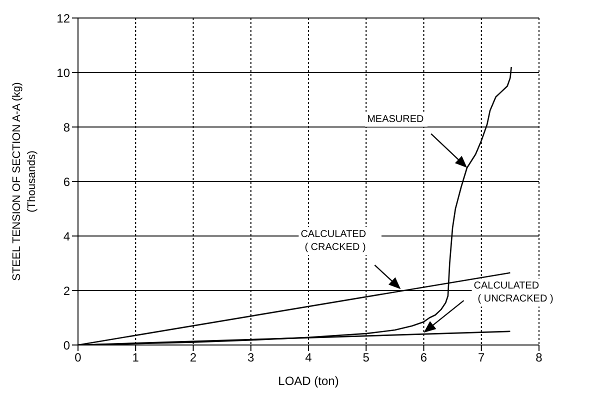  I want to click on x-tick-label: 1, so click(136, 357).